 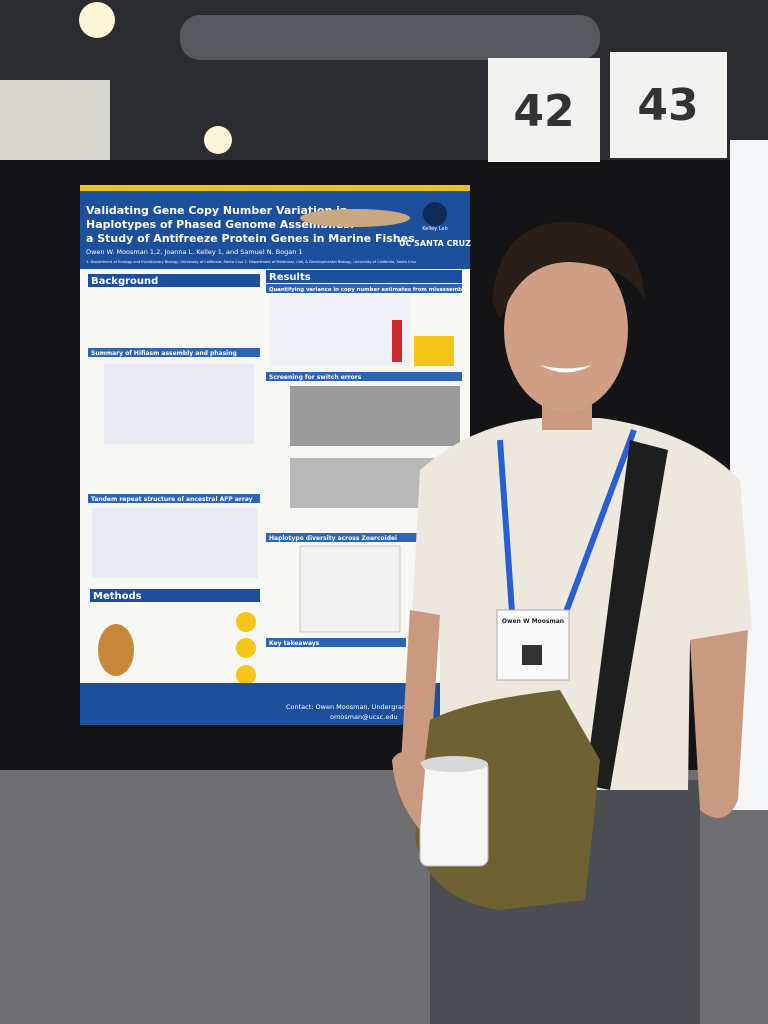 I want to click on hand, so click(x=408, y=791).